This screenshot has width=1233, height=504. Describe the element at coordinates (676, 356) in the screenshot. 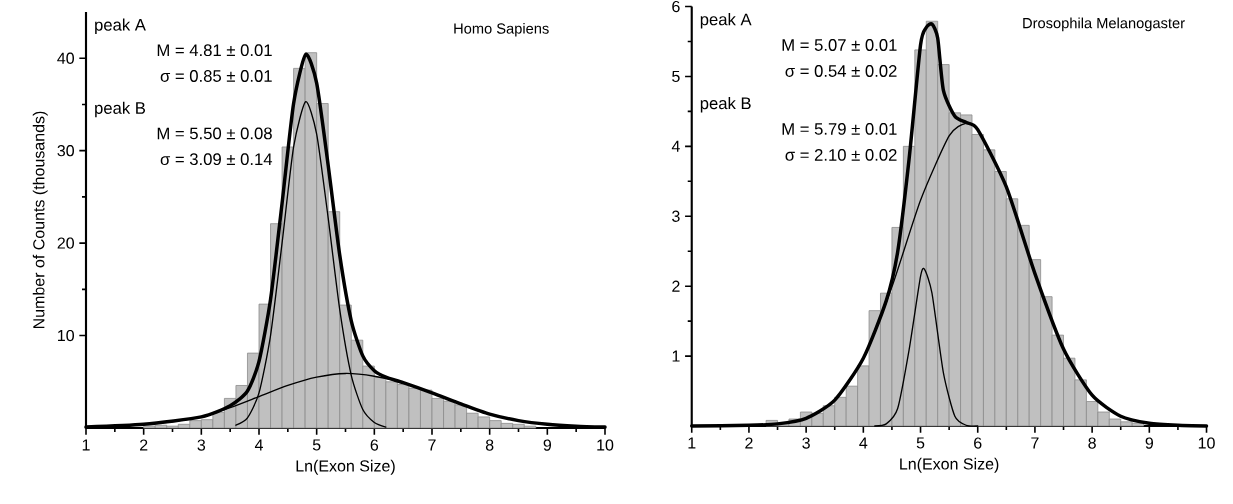

I see `y-tick-label: 1` at that location.